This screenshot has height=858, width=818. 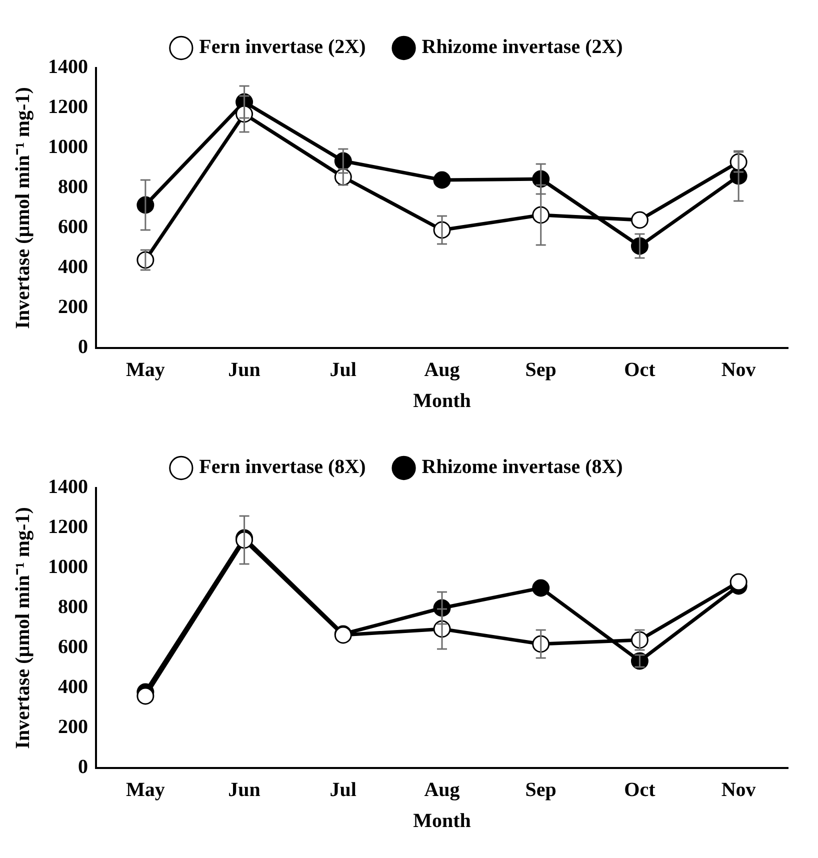 What do you see at coordinates (522, 47) in the screenshot?
I see `legend-label: Rhizome invertase (2X)` at bounding box center [522, 47].